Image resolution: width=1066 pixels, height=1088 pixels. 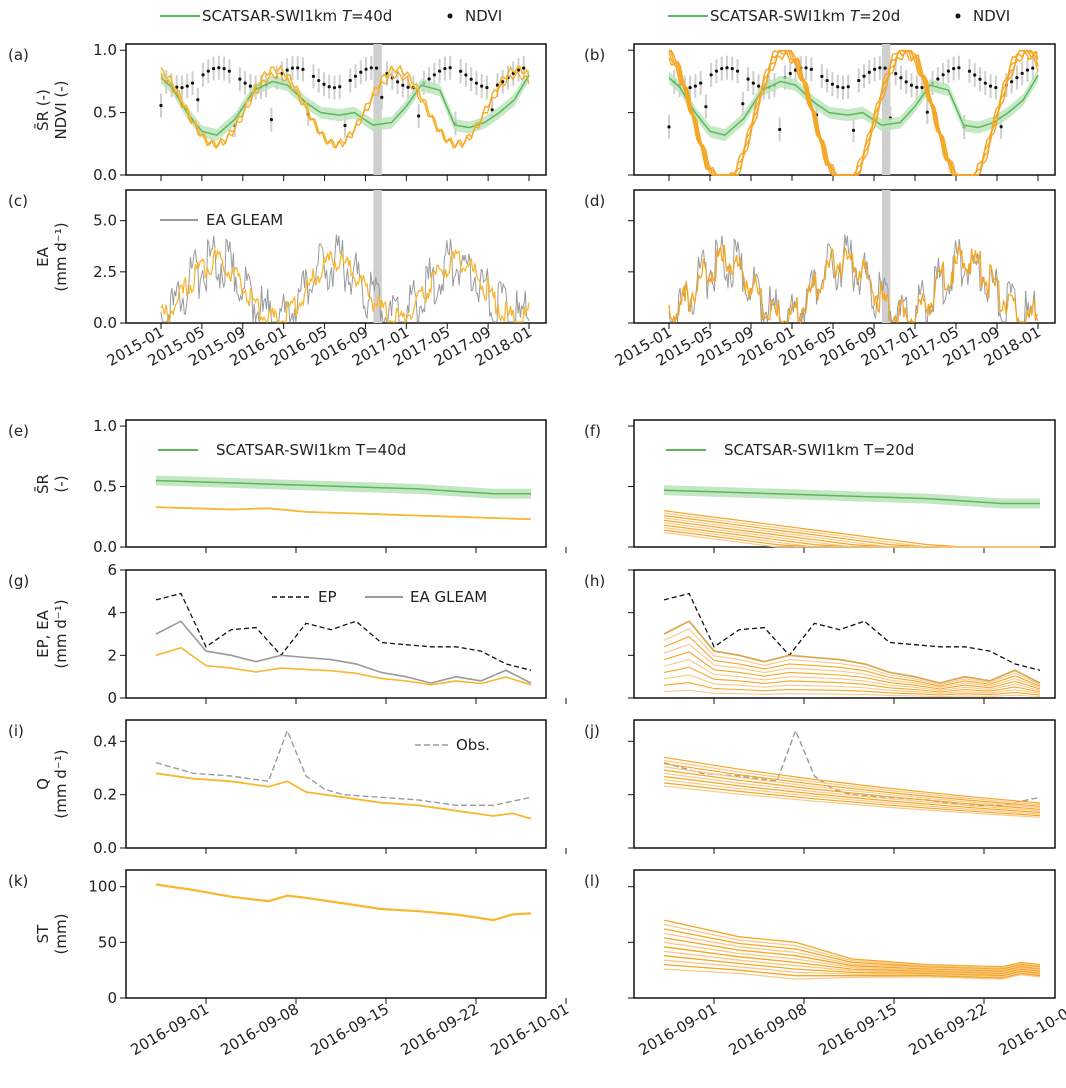 I want to click on x-tick-label-bottom: 2016-09-08, so click(x=259, y=1029).